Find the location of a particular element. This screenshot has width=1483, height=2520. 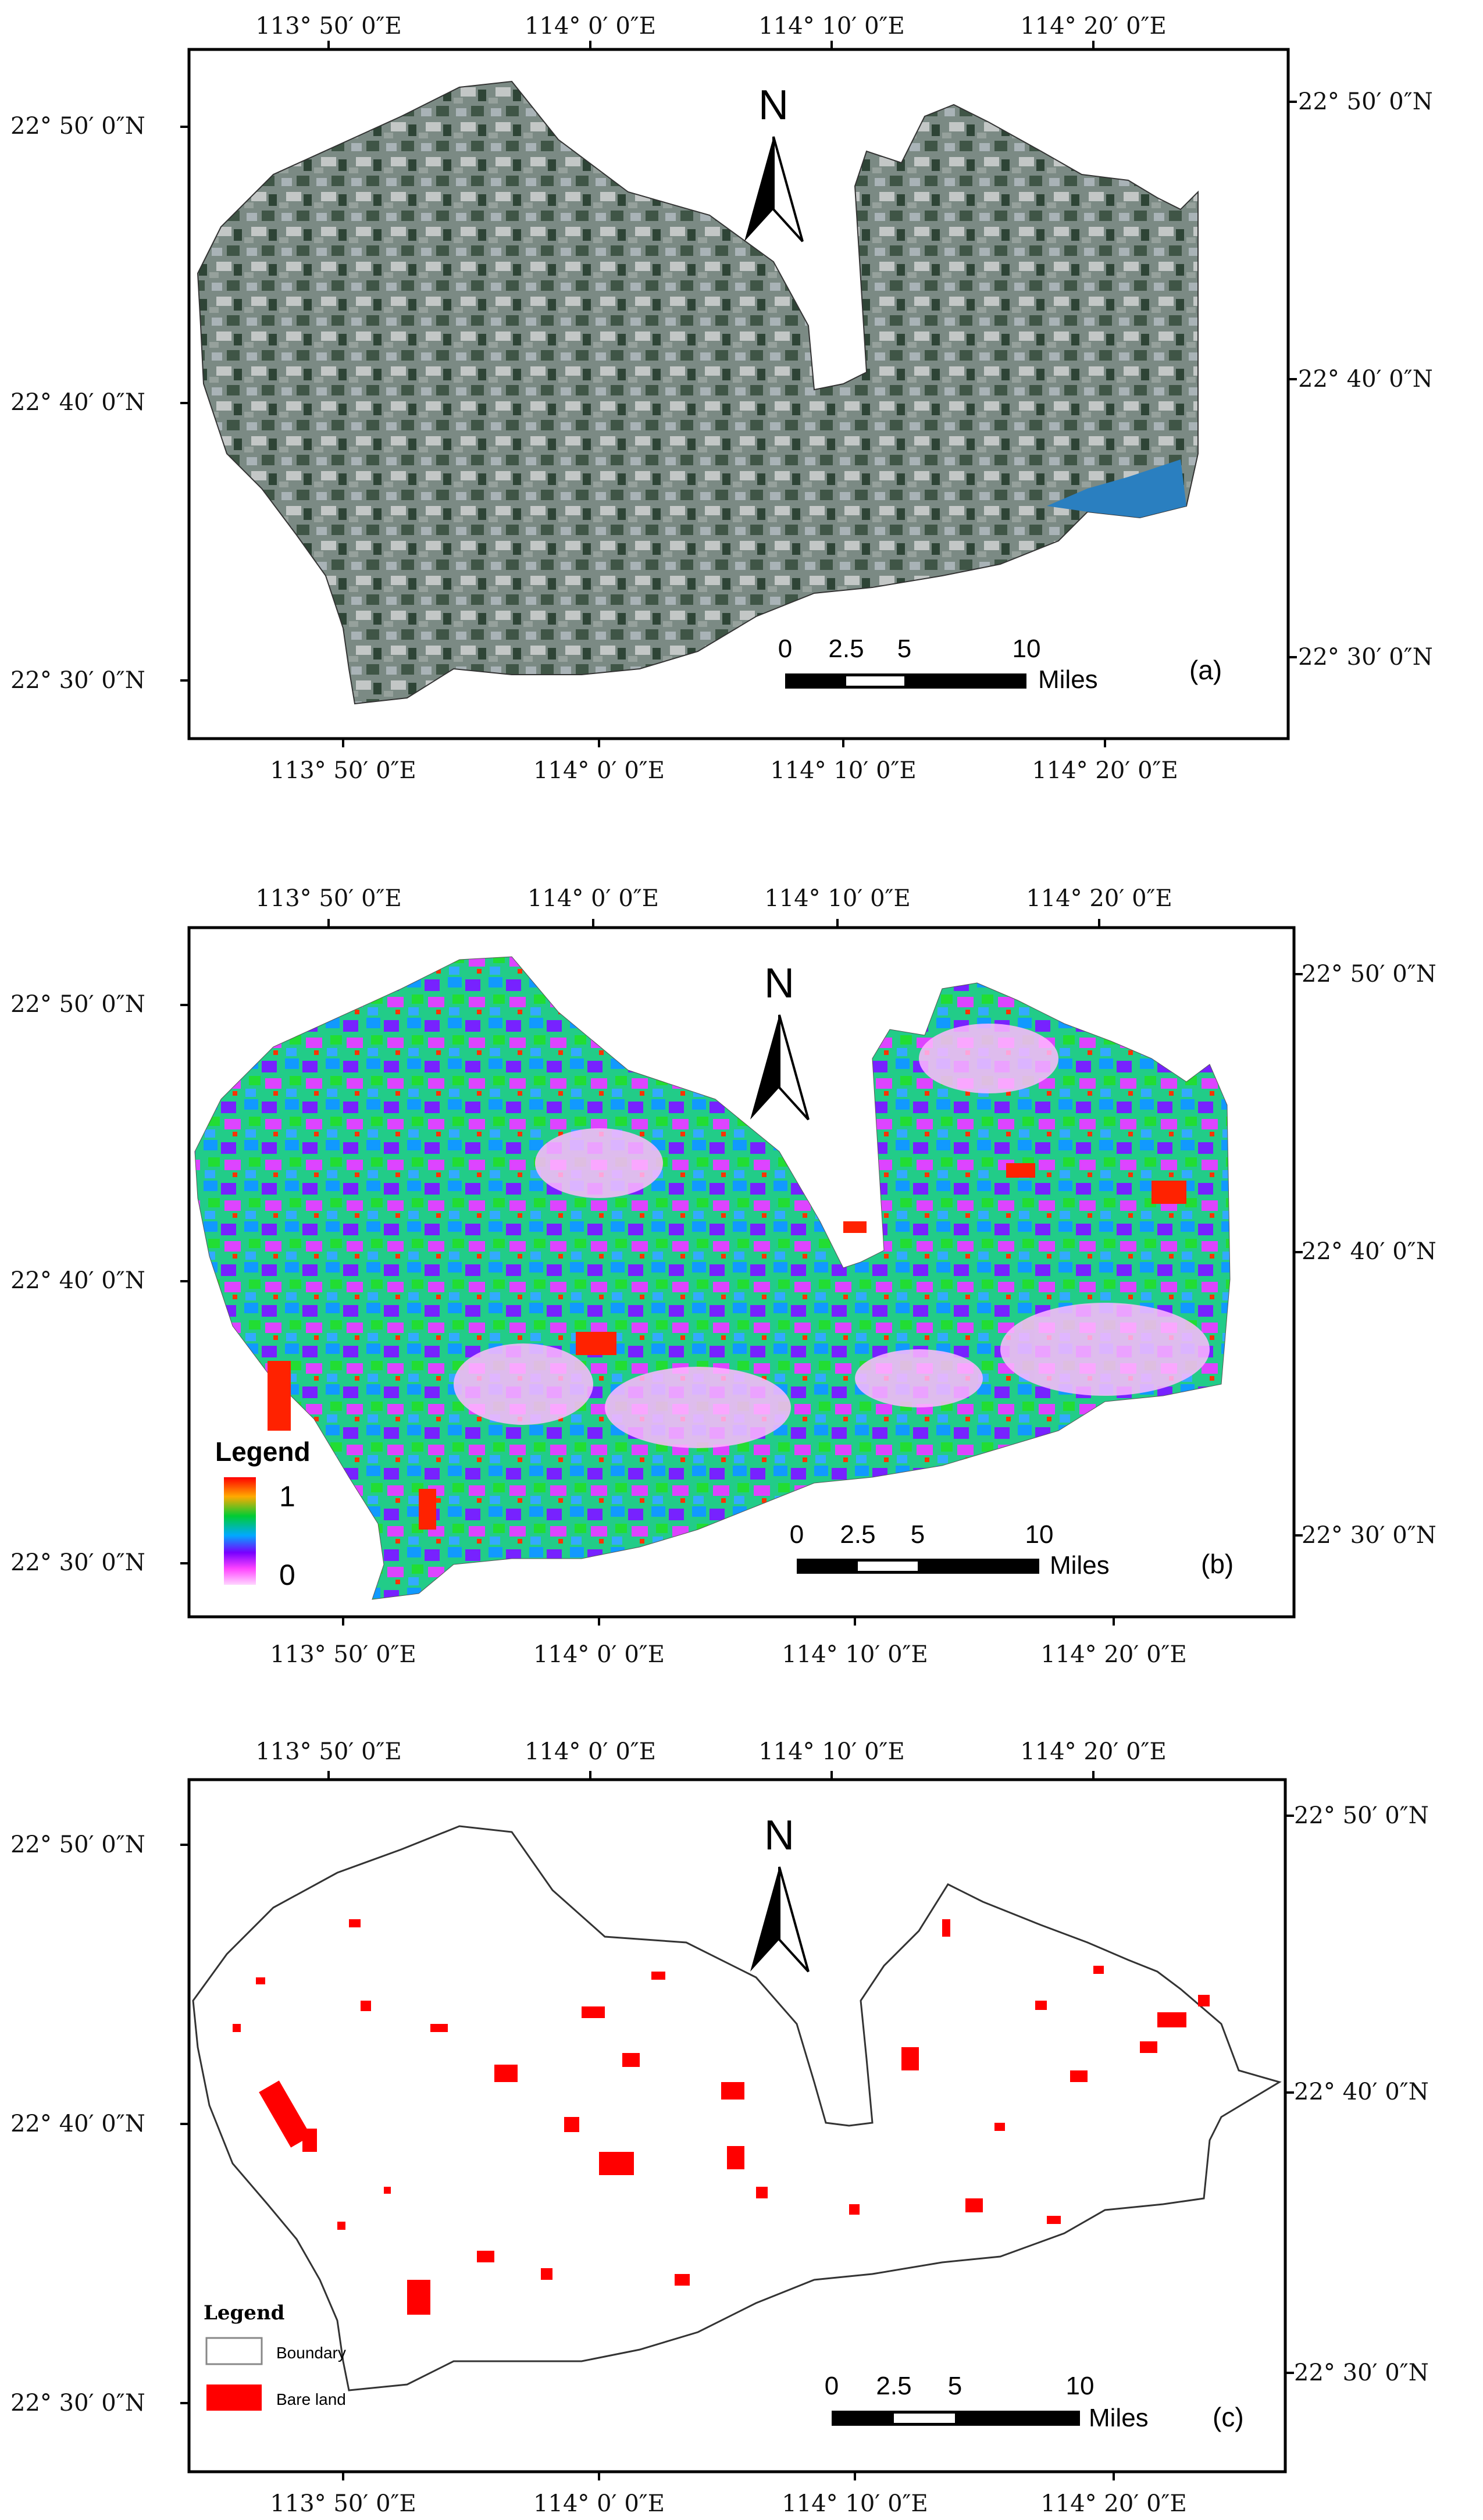

legend-item-label: Boundary is located at coordinates (311, 2353).